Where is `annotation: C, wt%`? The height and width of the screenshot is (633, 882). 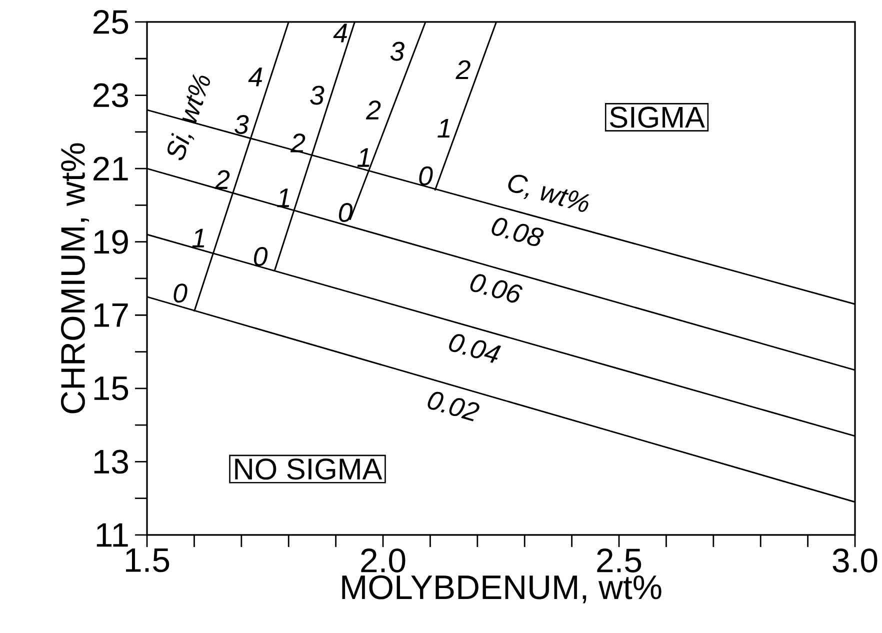 annotation: C, wt% is located at coordinates (549, 193).